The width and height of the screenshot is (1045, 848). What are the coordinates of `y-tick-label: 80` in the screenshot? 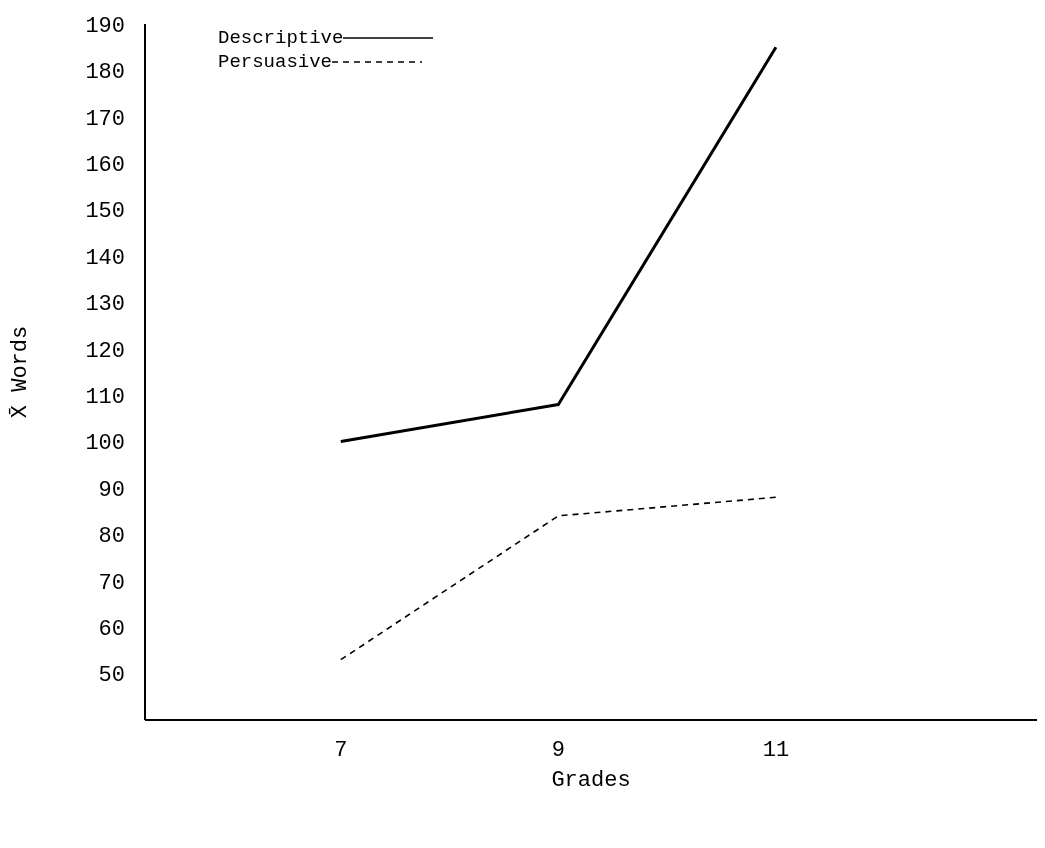 It's located at (111, 537).